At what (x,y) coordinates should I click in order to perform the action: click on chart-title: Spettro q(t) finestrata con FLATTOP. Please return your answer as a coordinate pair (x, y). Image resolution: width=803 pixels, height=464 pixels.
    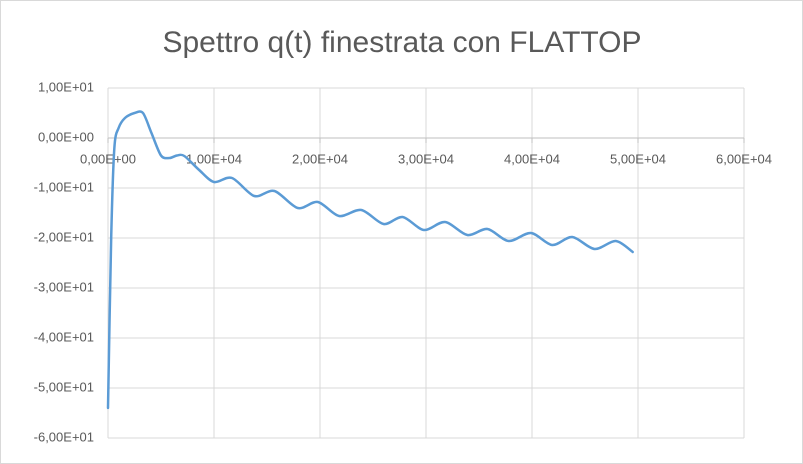
    Looking at the image, I should click on (401, 42).